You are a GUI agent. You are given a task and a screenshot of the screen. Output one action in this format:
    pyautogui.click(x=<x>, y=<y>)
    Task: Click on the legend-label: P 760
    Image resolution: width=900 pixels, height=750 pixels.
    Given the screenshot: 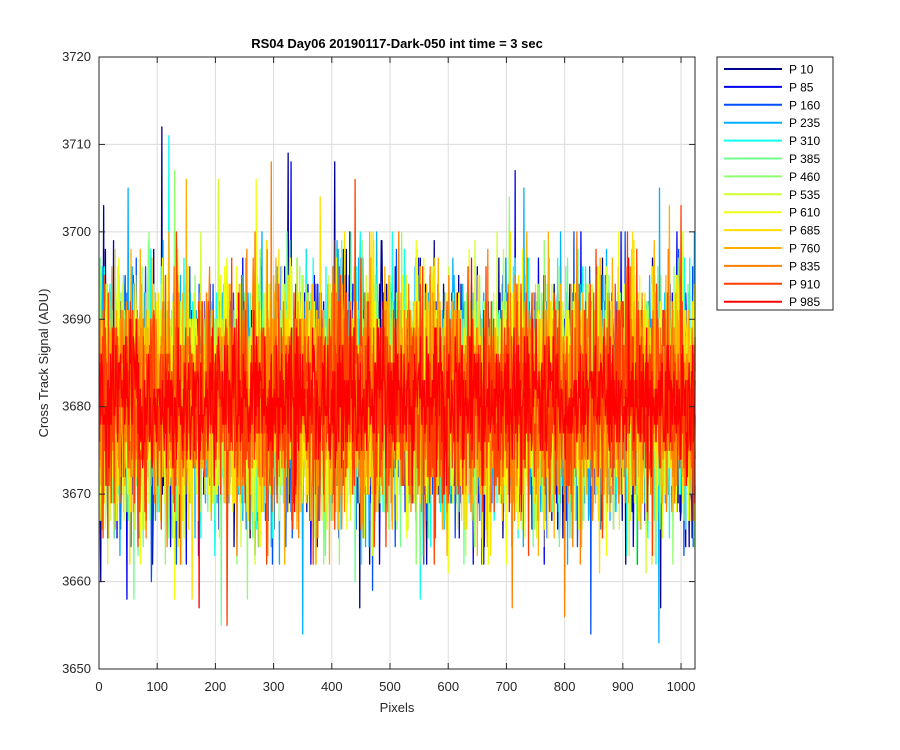 What is the action you would take?
    pyautogui.click(x=804, y=249)
    